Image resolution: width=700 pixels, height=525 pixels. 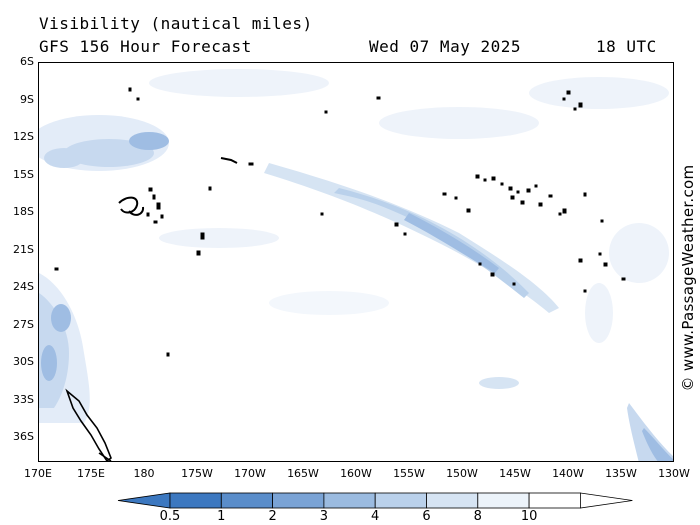 What do you see at coordinates (324, 516) in the screenshot?
I see `legend-label: 3` at bounding box center [324, 516].